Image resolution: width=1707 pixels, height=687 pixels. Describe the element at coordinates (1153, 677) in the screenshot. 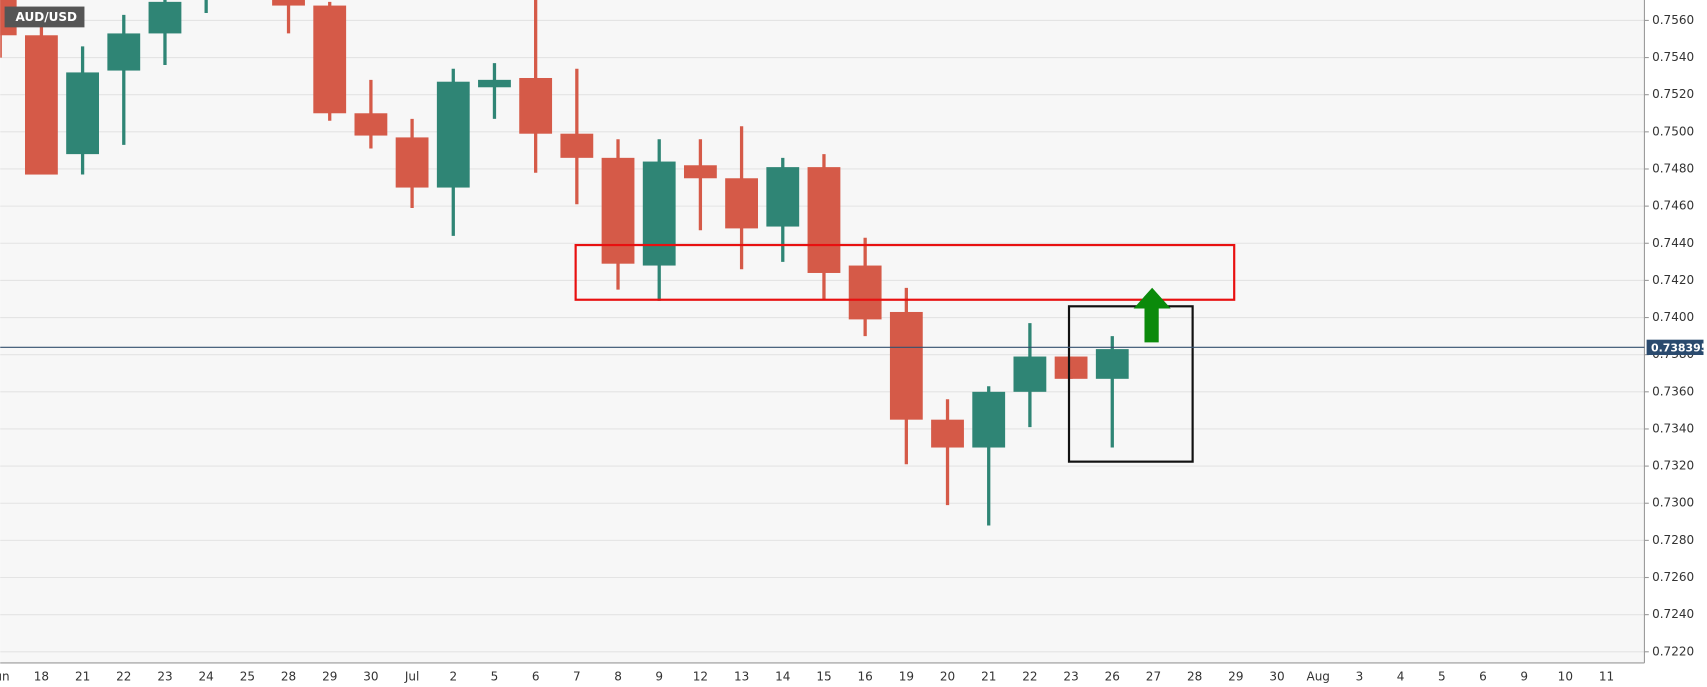

I see `x-tick-label: 27` at that location.